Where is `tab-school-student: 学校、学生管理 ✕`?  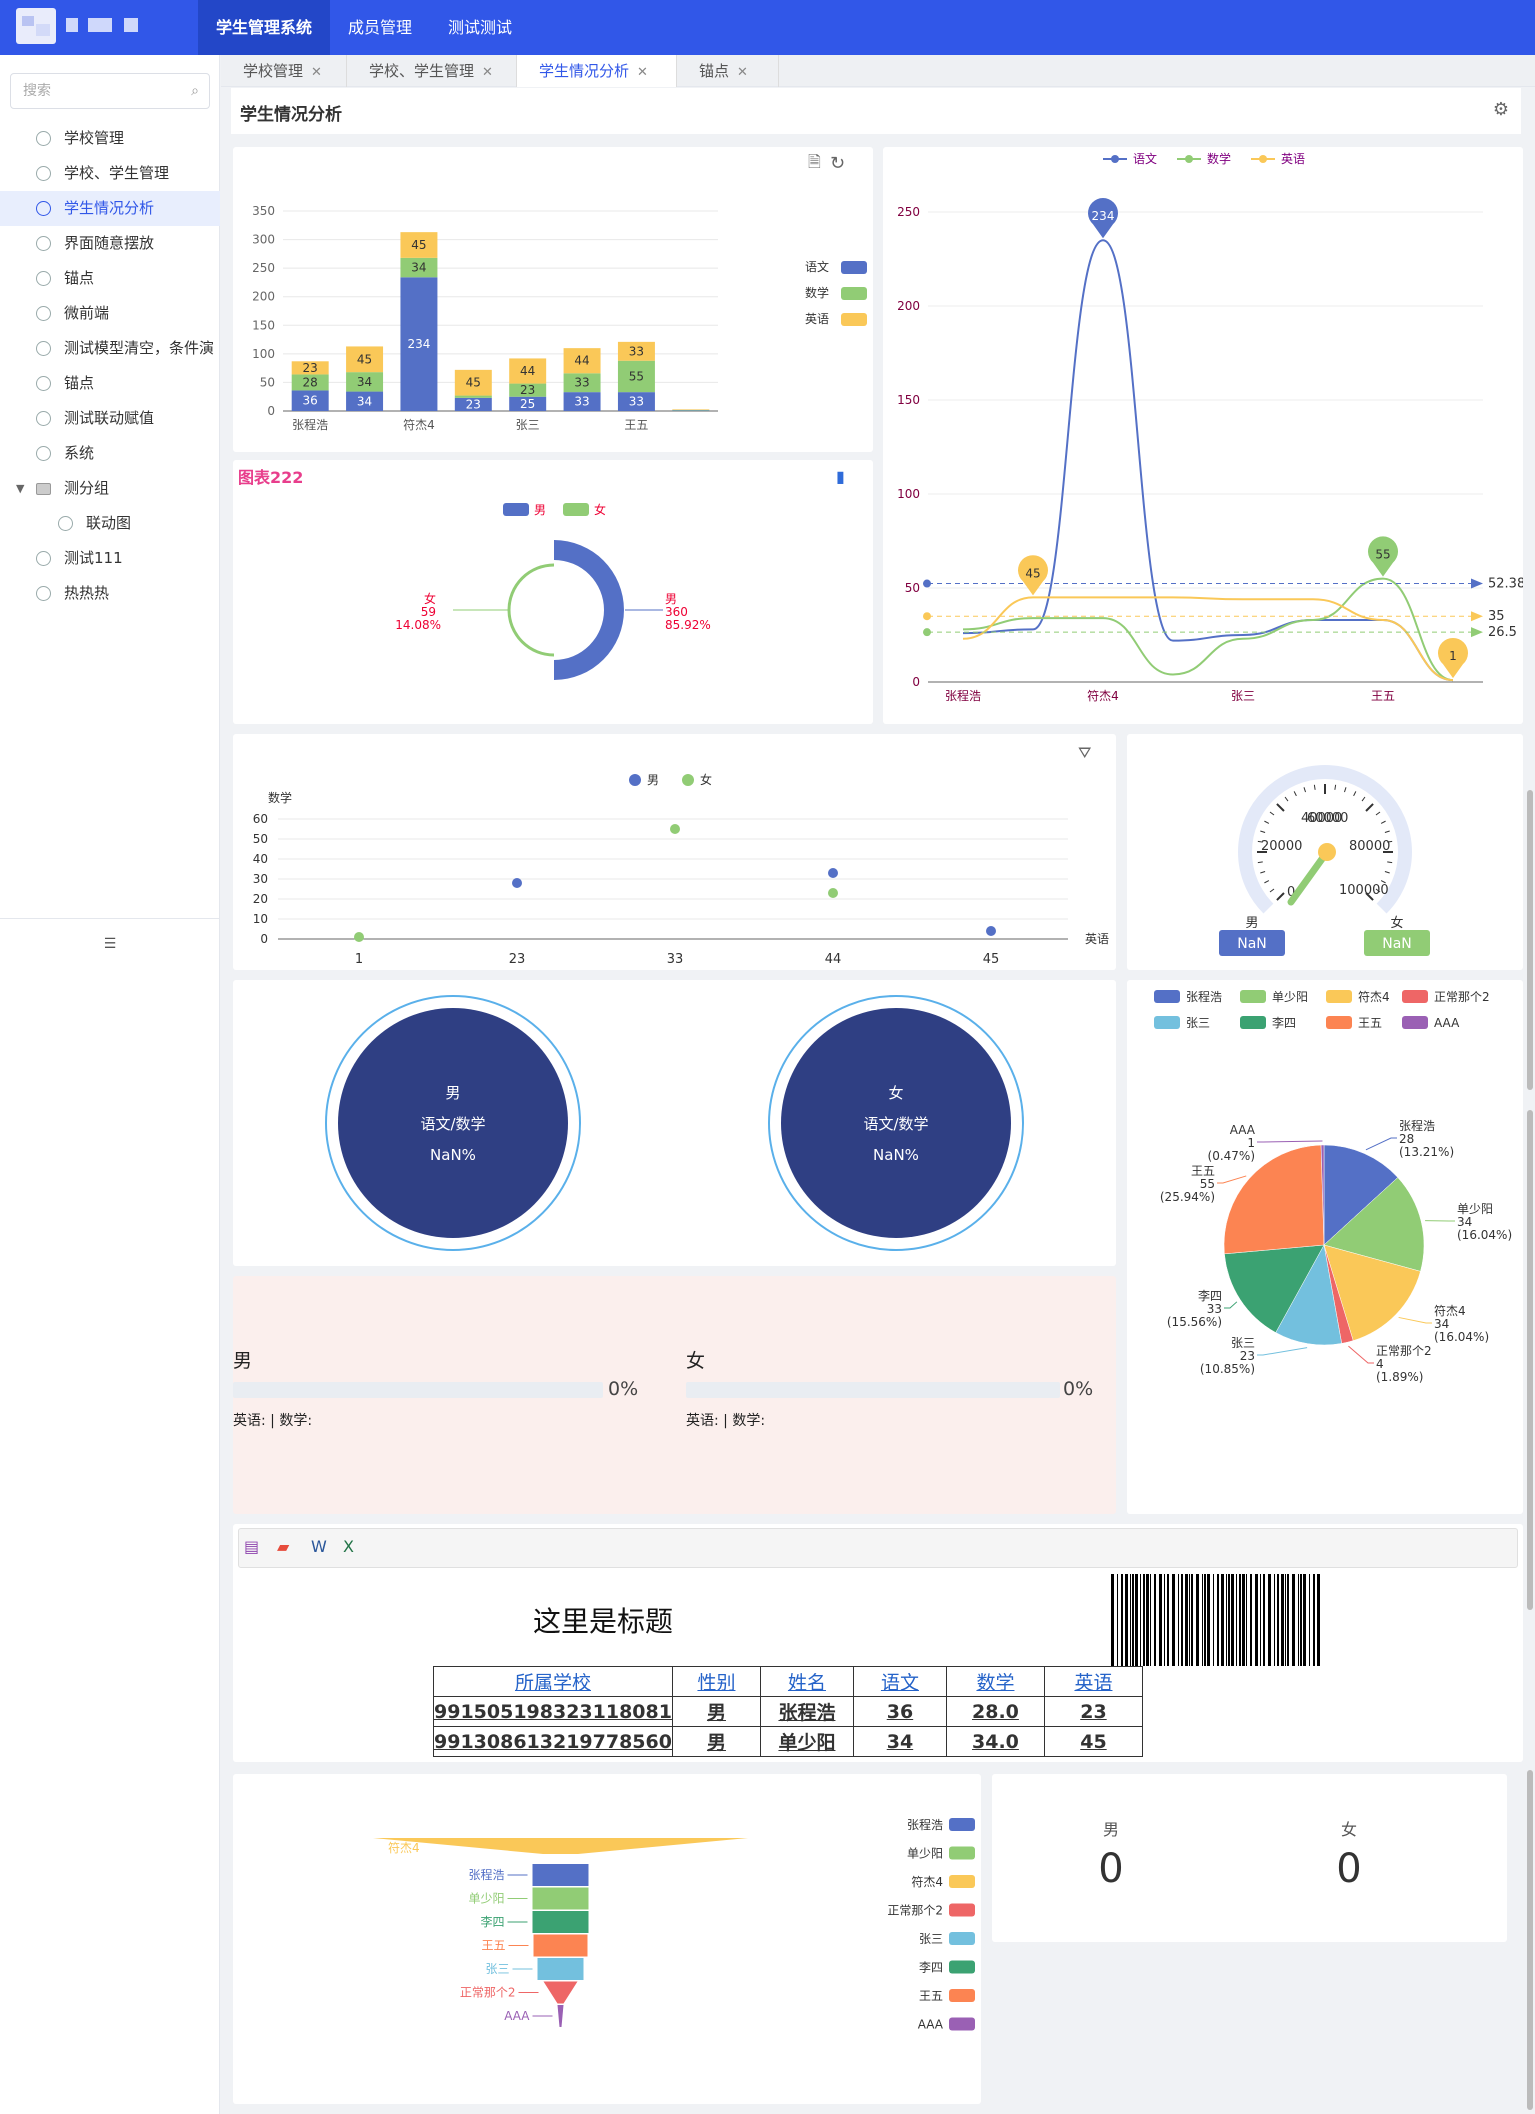
tab-school-student: 学校、学生管理 ✕ is located at coordinates (432, 71).